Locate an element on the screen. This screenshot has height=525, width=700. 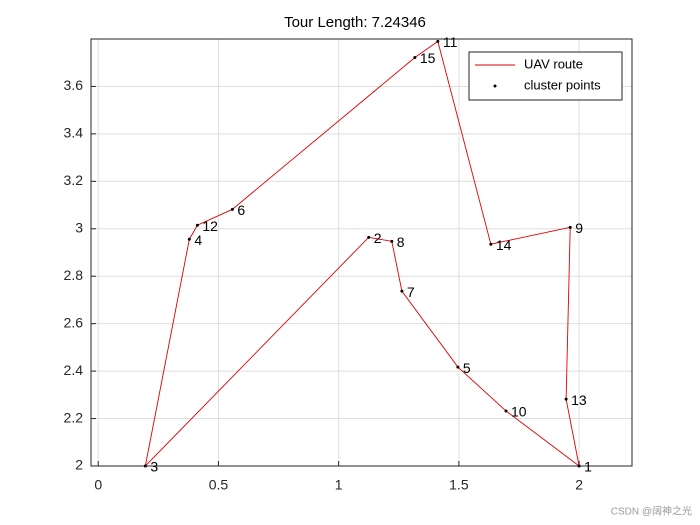
y-tick-label: 3.2 is located at coordinates (74, 180).